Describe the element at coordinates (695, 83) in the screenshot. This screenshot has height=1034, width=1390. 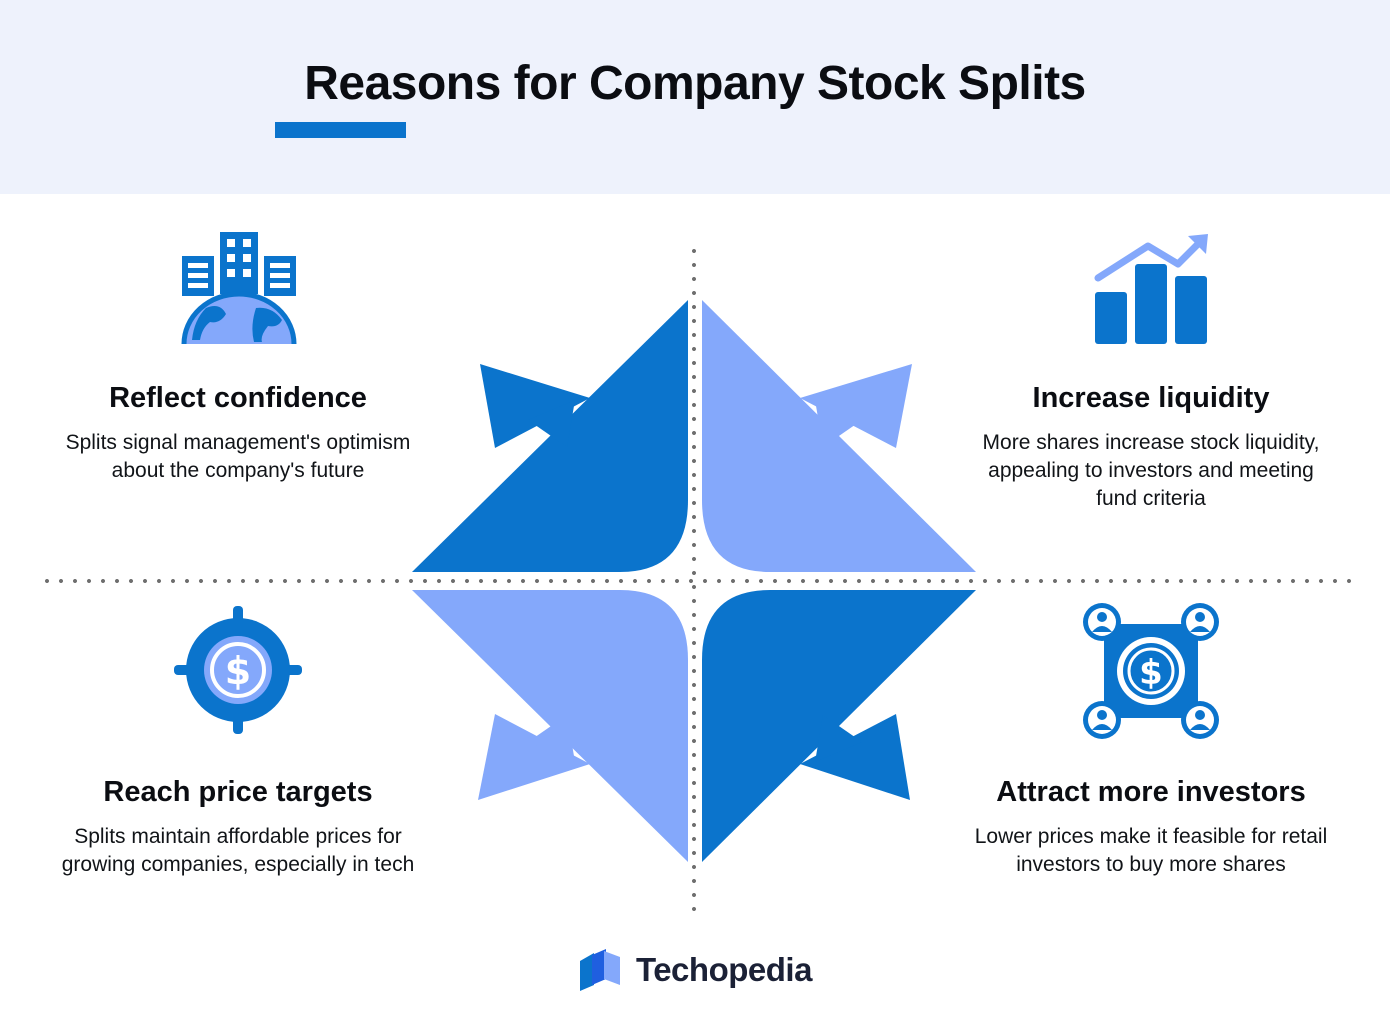
I see `page-title: Reasons for Company Stock Splits` at that location.